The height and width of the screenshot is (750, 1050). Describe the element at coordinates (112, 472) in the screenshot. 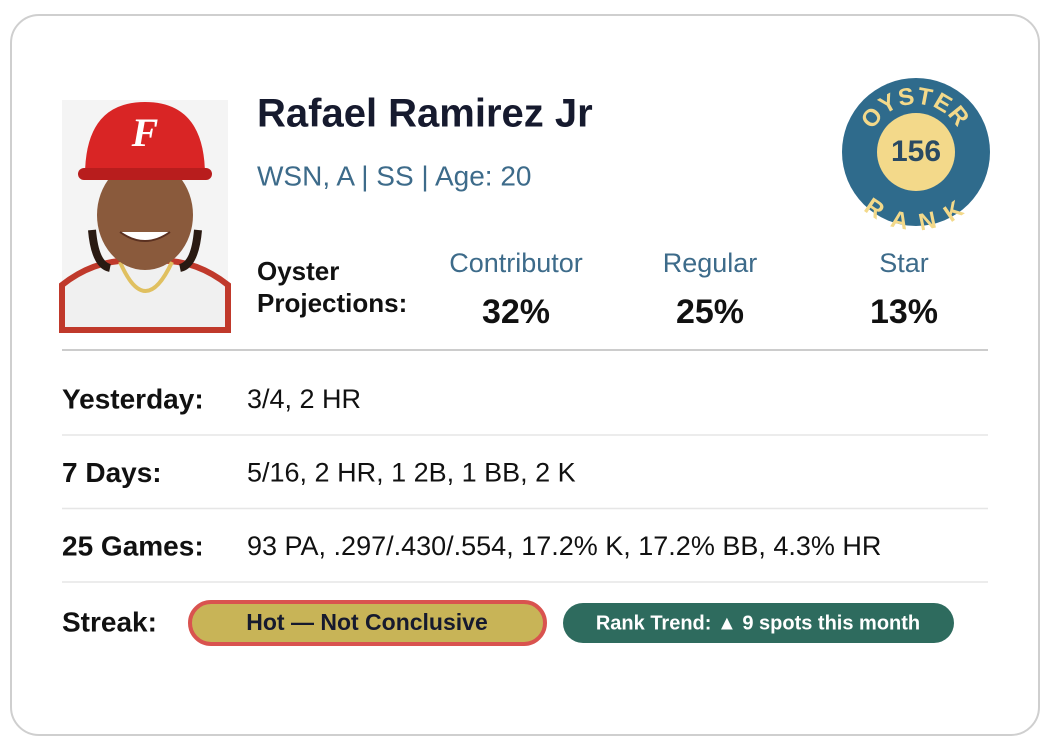

I see `stat-label: 7 Days:` at that location.